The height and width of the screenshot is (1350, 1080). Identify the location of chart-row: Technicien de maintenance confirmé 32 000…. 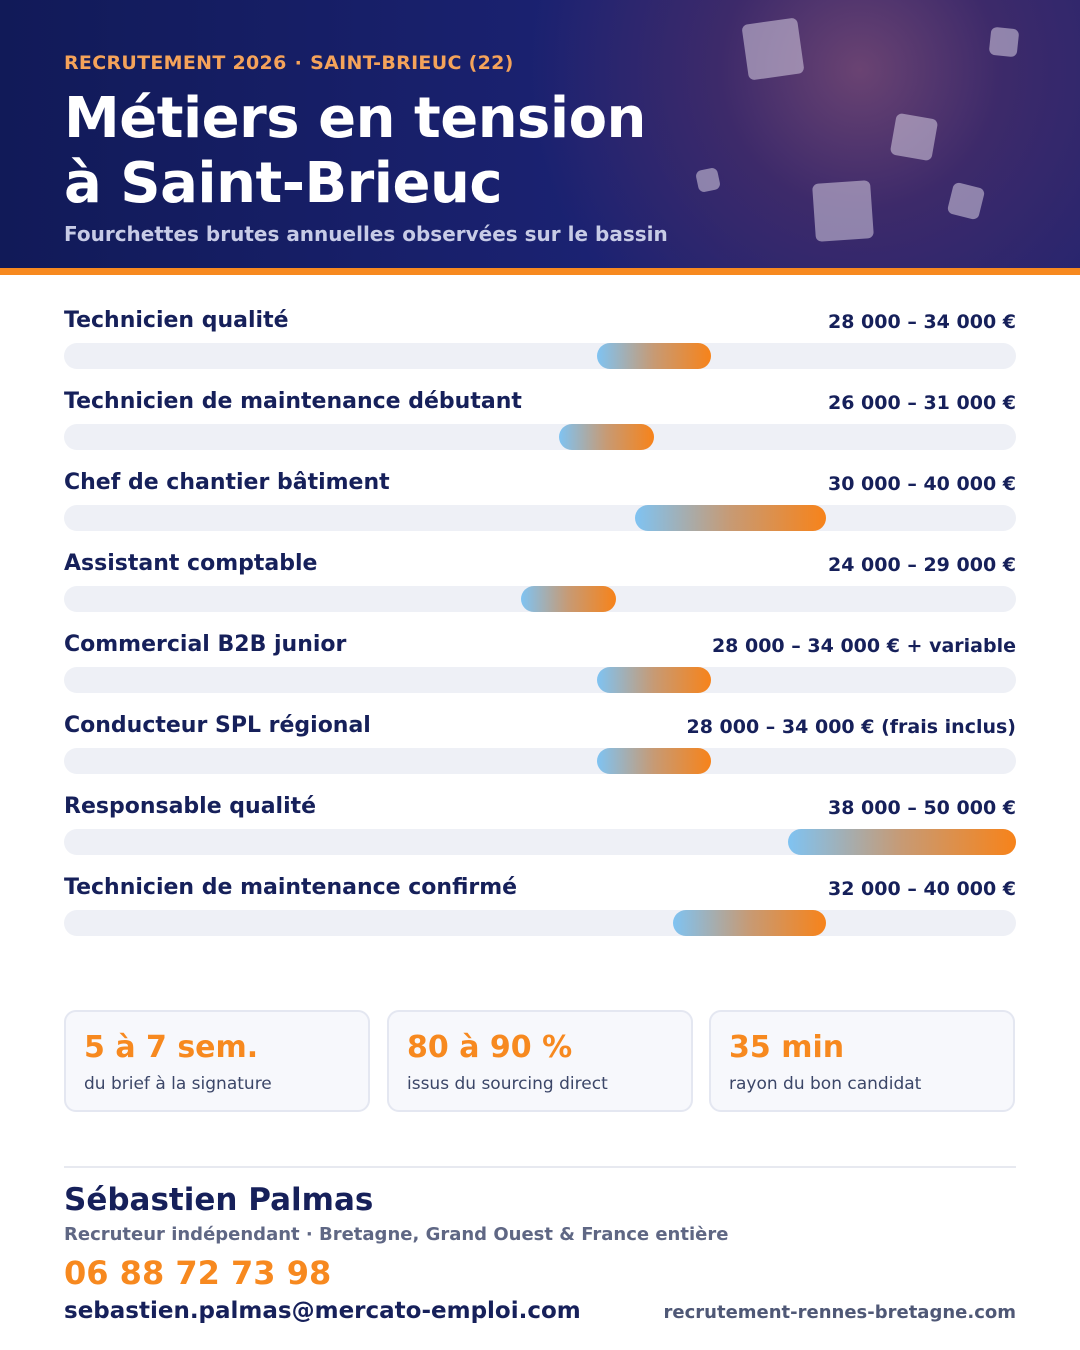
(540, 910).